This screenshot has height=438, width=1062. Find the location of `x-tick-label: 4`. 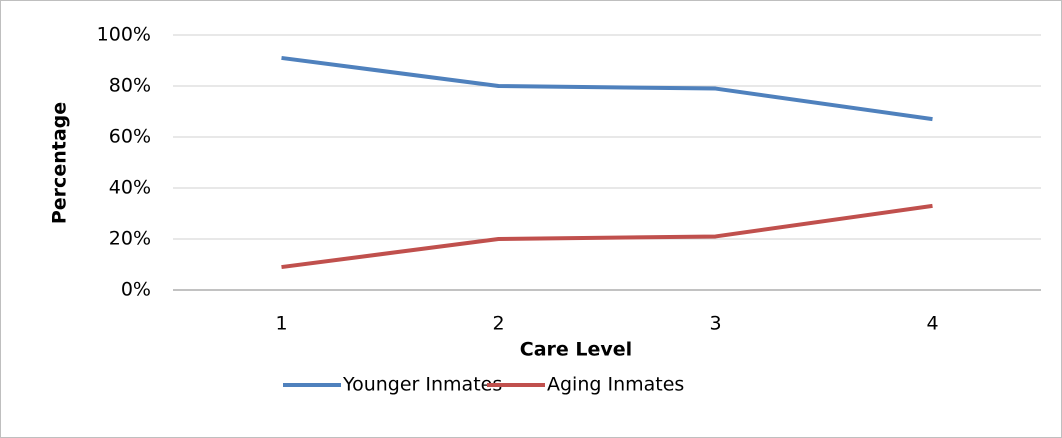

x-tick-label: 4 is located at coordinates (932, 324).